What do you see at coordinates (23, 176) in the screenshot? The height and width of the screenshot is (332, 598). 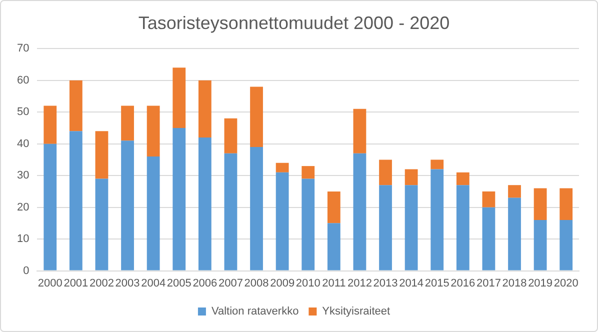 I see `y-tick-label: 30` at bounding box center [23, 176].